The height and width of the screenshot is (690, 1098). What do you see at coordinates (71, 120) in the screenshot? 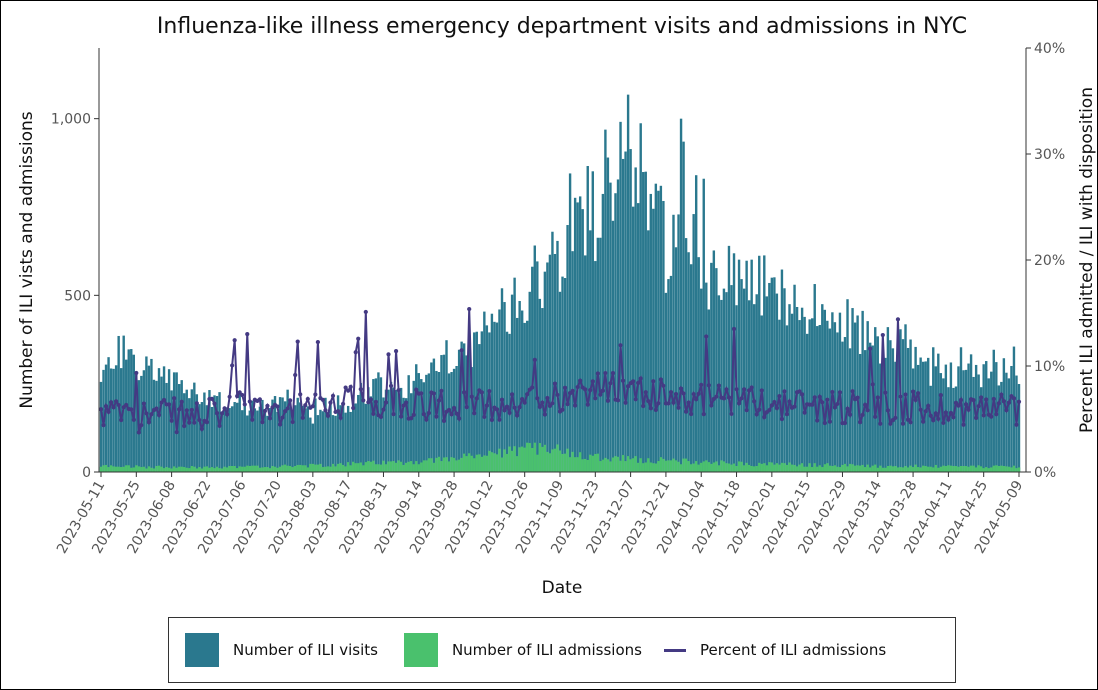
I see `y-tick-label: 1,000` at bounding box center [71, 120].